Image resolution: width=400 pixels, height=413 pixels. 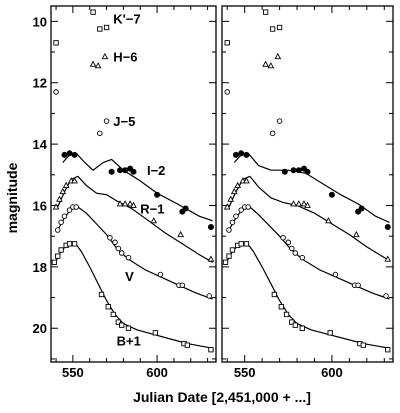 I want to click on model-curve-v, so click(x=135, y=253).